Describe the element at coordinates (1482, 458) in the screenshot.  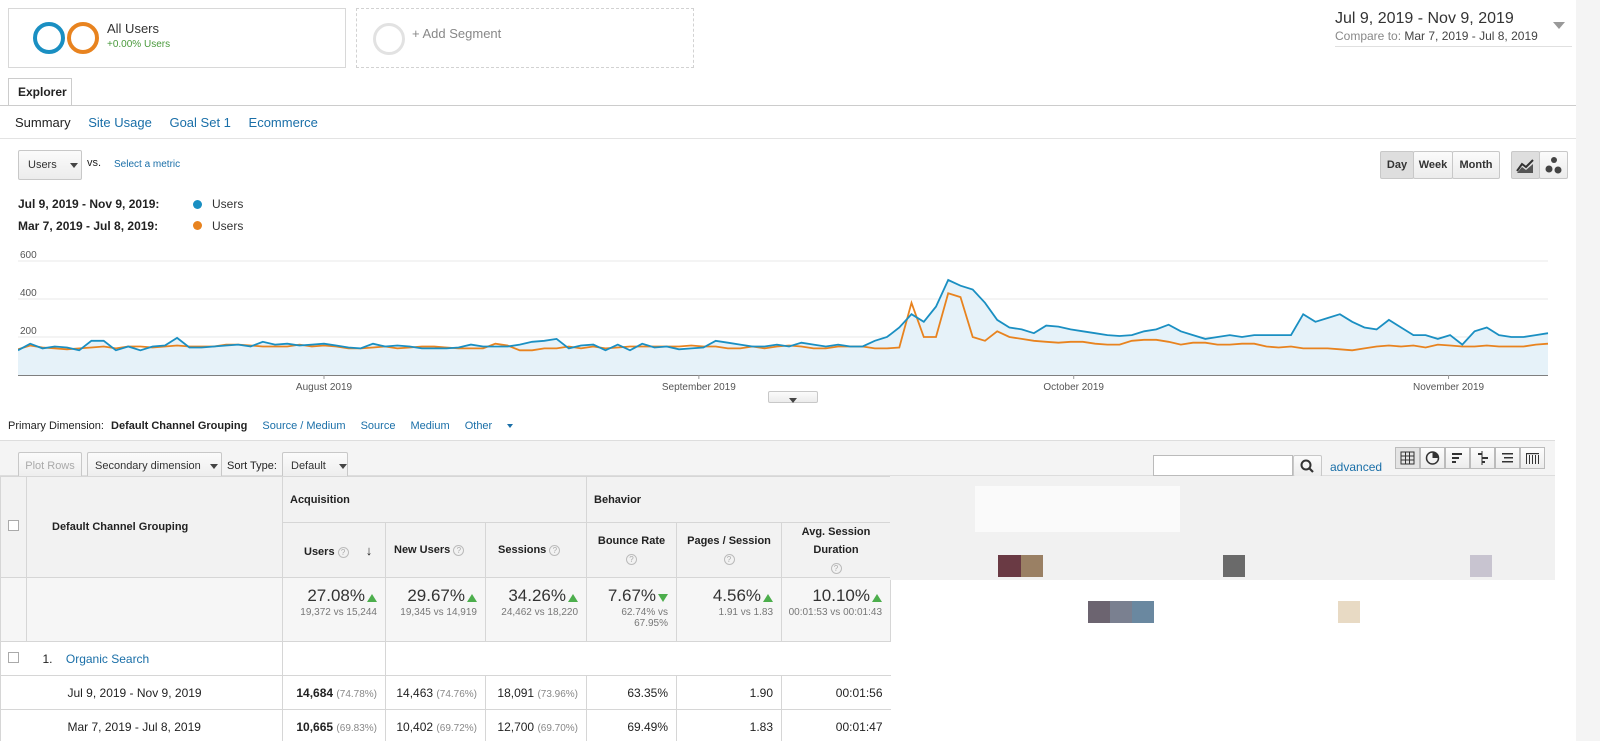
I see `comparison-view-button` at that location.